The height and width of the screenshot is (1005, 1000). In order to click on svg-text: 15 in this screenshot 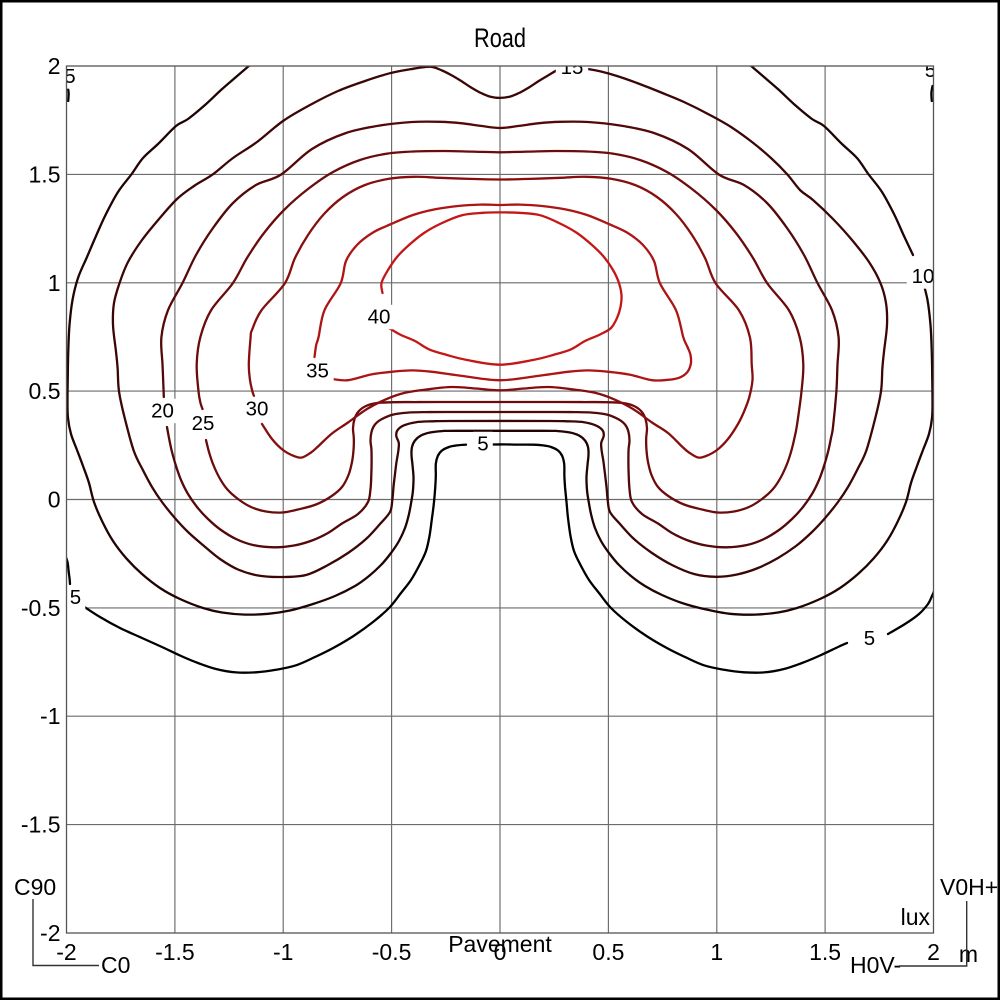, I will do `click(572, 67)`.